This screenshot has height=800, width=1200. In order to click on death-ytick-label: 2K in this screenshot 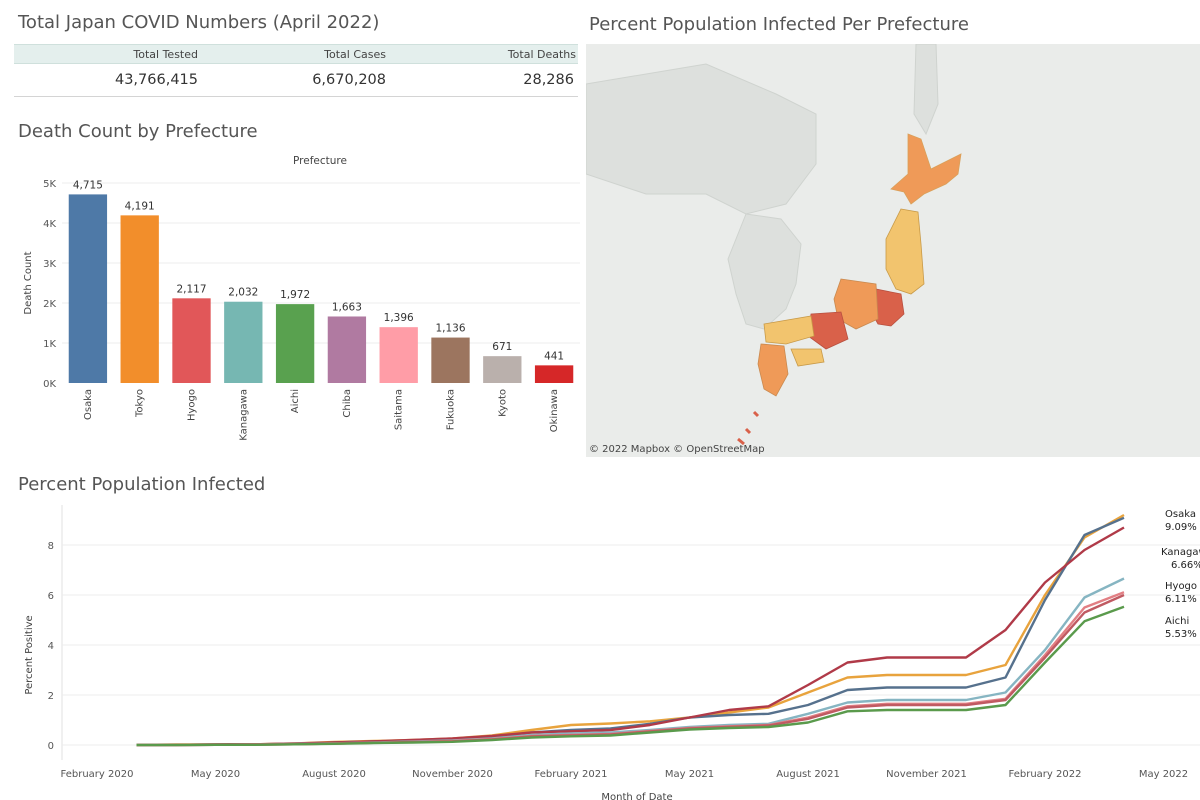, I will do `click(49, 304)`.